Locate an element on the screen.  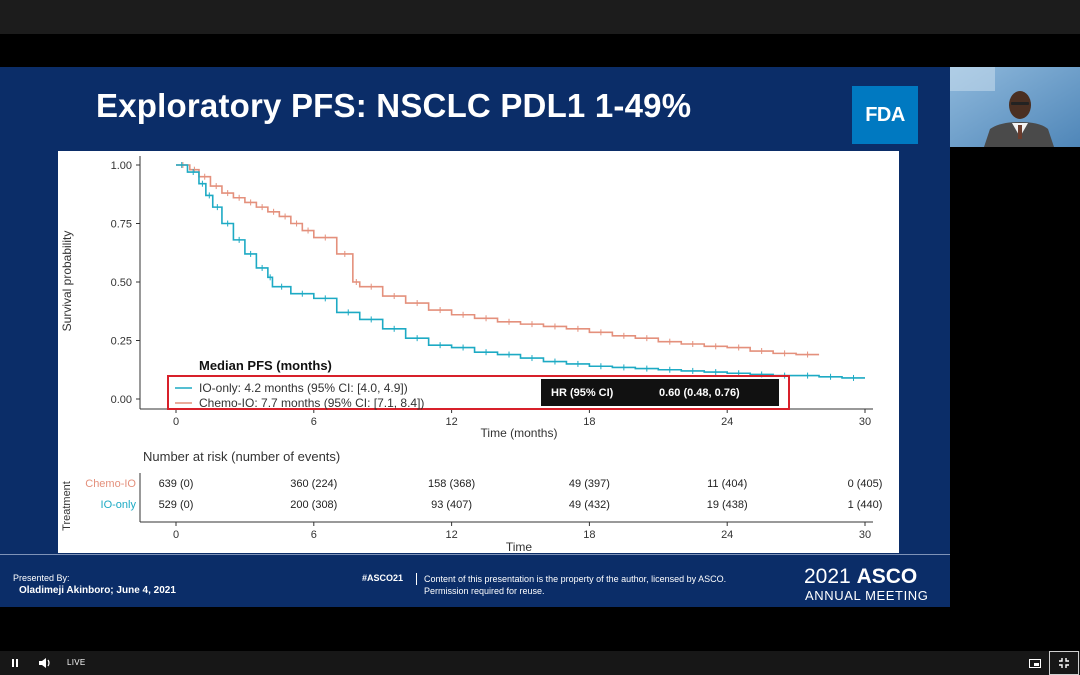
backdrop-banner is located at coordinates (972, 79).